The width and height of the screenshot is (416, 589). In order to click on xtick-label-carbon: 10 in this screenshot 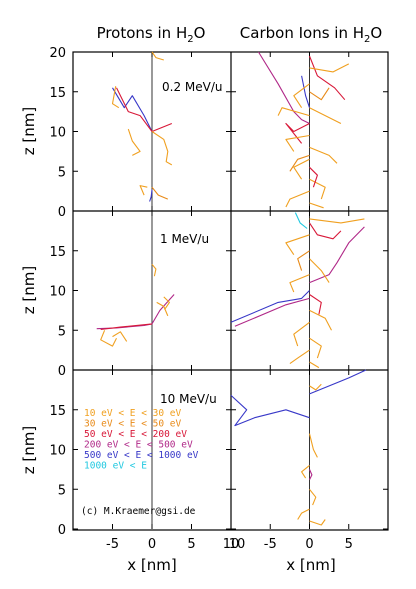, I will do `click(237, 544)`.